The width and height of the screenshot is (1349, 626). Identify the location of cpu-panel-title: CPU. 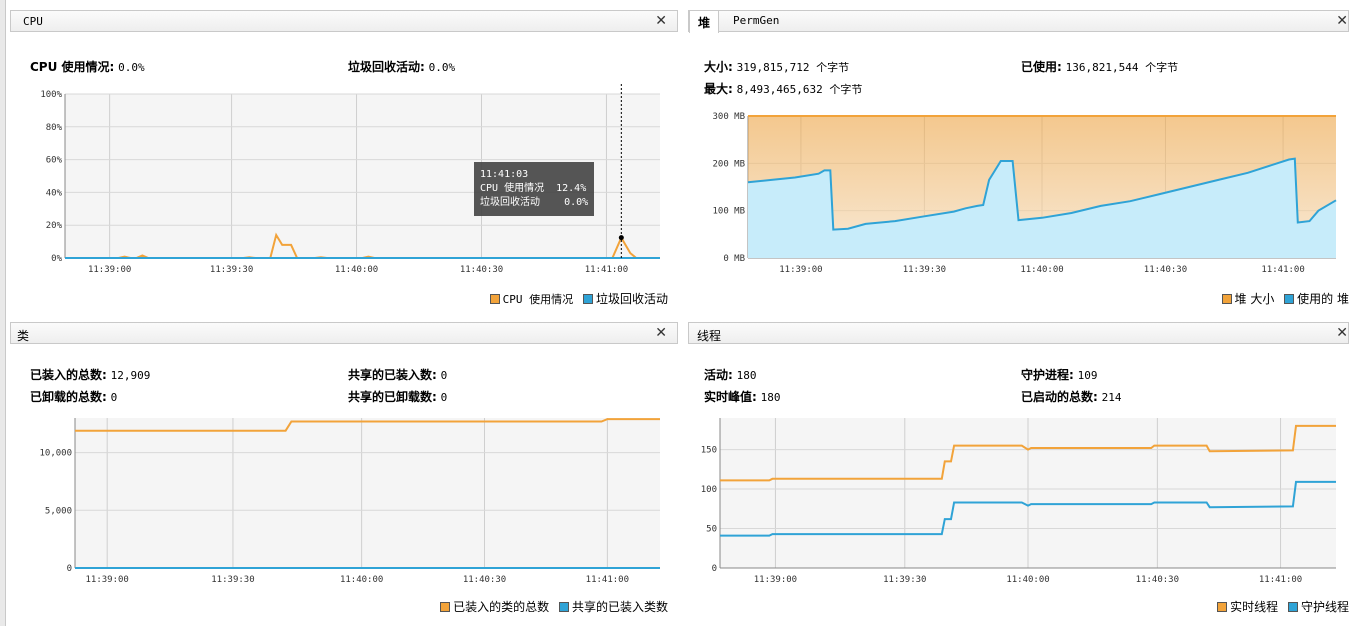
(33, 21).